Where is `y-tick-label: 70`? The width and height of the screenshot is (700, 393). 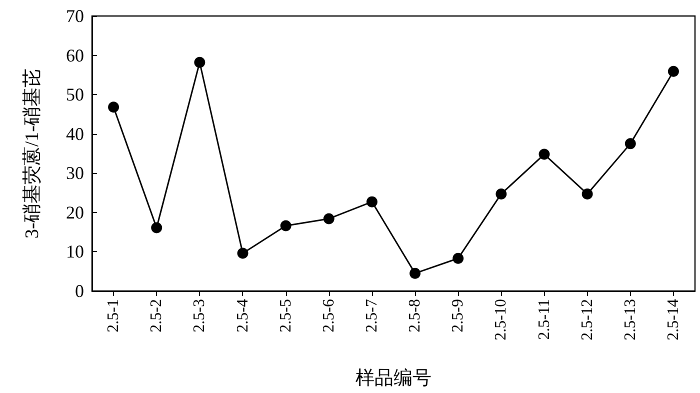
y-tick-label: 70 is located at coordinates (75, 16).